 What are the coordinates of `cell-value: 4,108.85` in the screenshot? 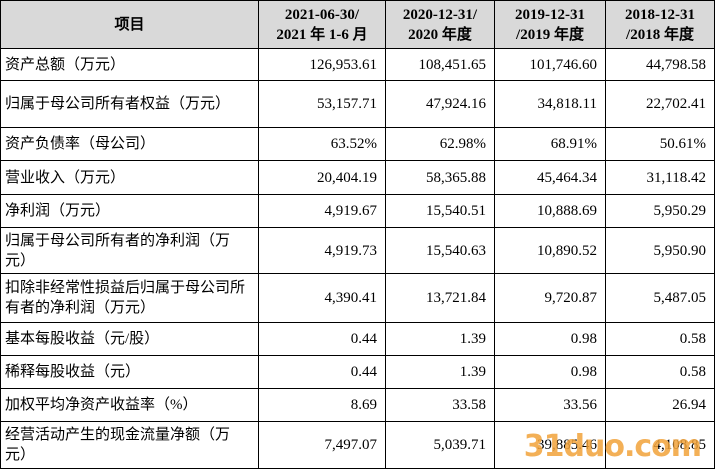 It's located at (660, 445).